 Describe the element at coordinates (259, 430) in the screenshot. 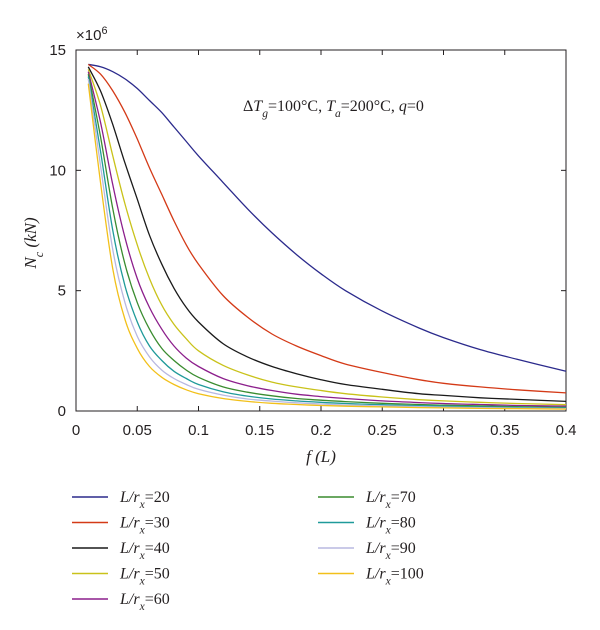

I see `x-tick-label: 0.15` at that location.